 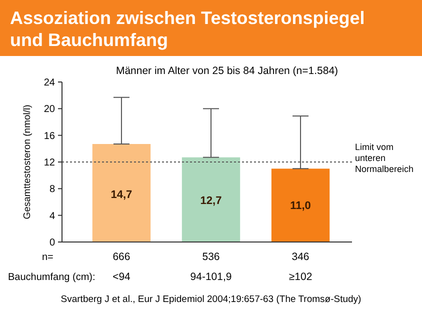 I want to click on data-label: 11,0, so click(x=300, y=206).